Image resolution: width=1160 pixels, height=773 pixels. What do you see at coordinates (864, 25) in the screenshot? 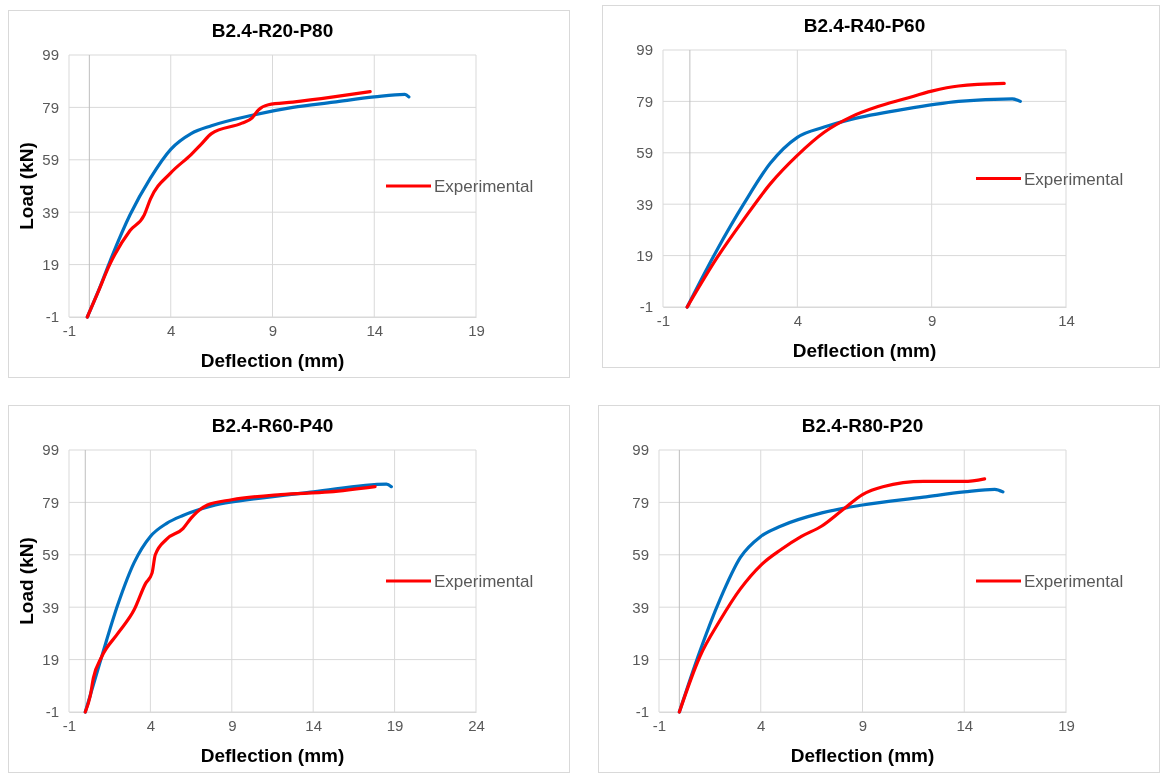
I see `chart-title: B2.4-R40-P60` at bounding box center [864, 25].